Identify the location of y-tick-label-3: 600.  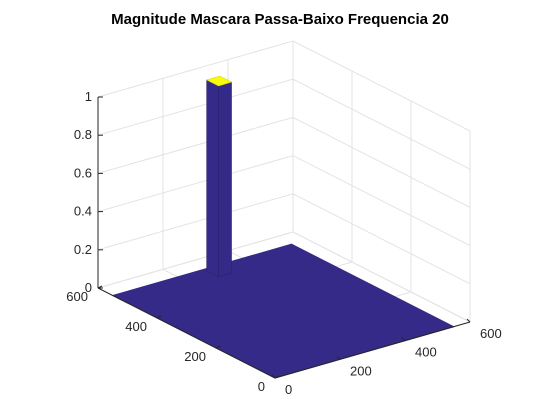
(77, 296).